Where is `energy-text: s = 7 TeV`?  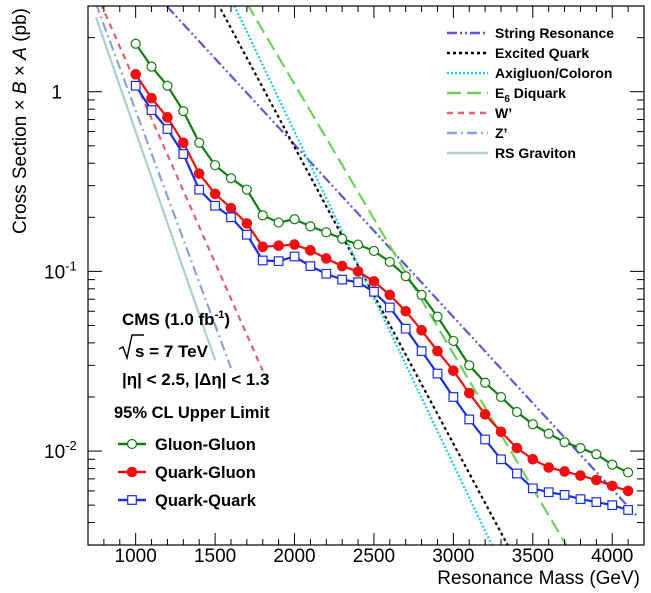
energy-text: s = 7 TeV is located at coordinates (172, 351).